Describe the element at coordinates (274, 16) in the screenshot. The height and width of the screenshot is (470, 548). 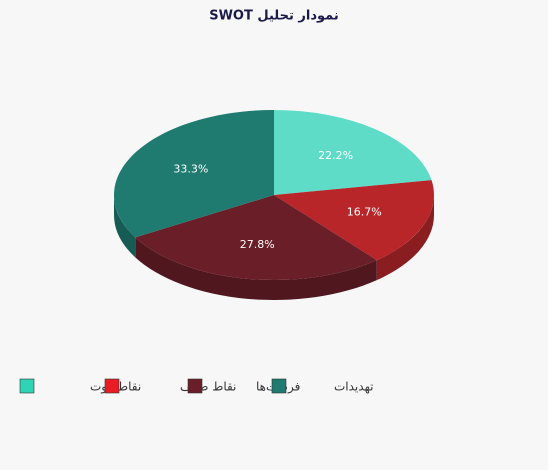
I see `chart-title: نمودار تحلیل SWOT` at that location.